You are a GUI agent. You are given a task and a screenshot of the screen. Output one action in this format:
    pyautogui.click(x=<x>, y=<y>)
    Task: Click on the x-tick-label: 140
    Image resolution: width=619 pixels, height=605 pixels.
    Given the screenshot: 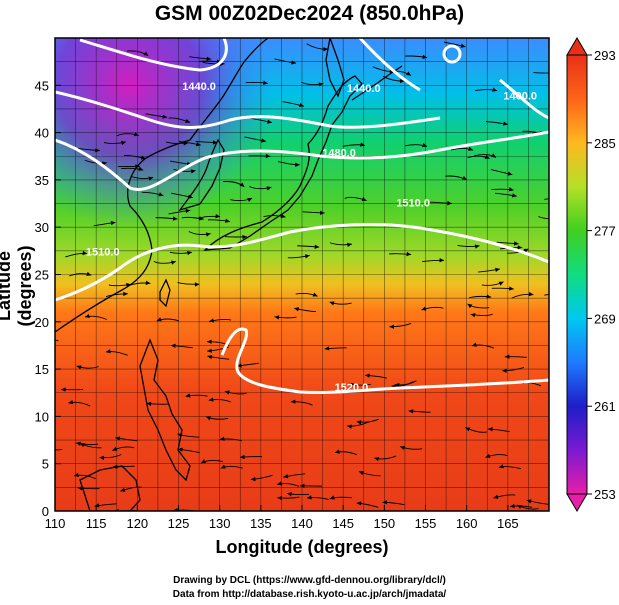 What is the action you would take?
    pyautogui.click(x=302, y=523)
    